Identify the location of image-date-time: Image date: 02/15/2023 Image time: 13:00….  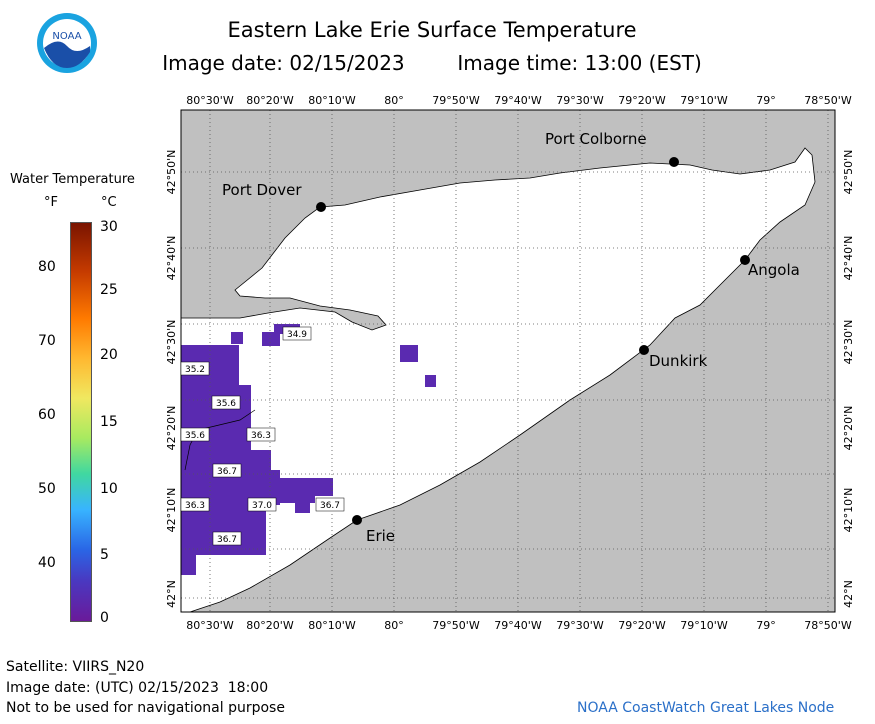
(432, 63).